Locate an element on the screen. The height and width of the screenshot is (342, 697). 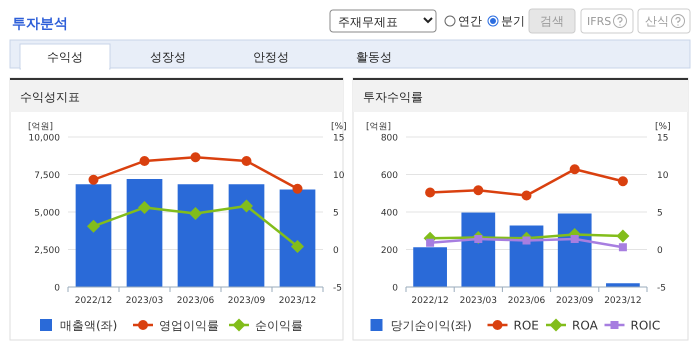
text: 활동성 is located at coordinates (374, 57).